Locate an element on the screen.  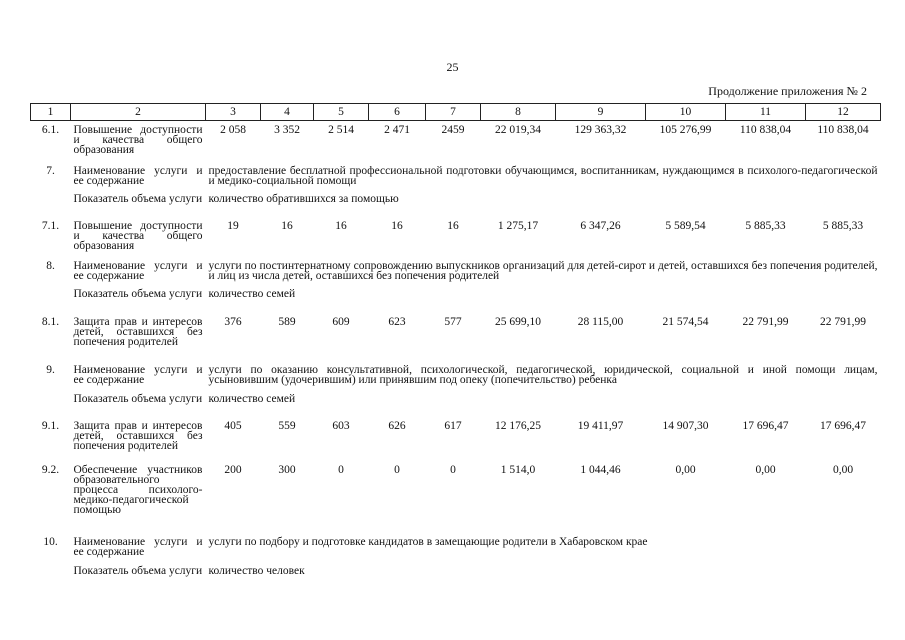
cell-value: 405 is located at coordinates (233, 425).